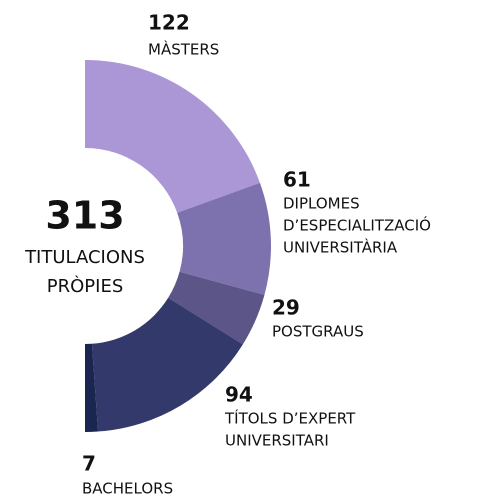  What do you see at coordinates (183, 49) in the screenshot?
I see `category-label: MÀSTERS` at bounding box center [183, 49].